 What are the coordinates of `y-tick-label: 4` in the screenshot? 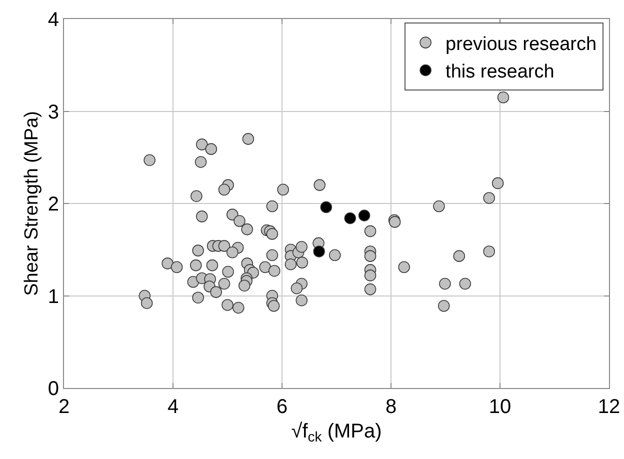 It's located at (53, 20).